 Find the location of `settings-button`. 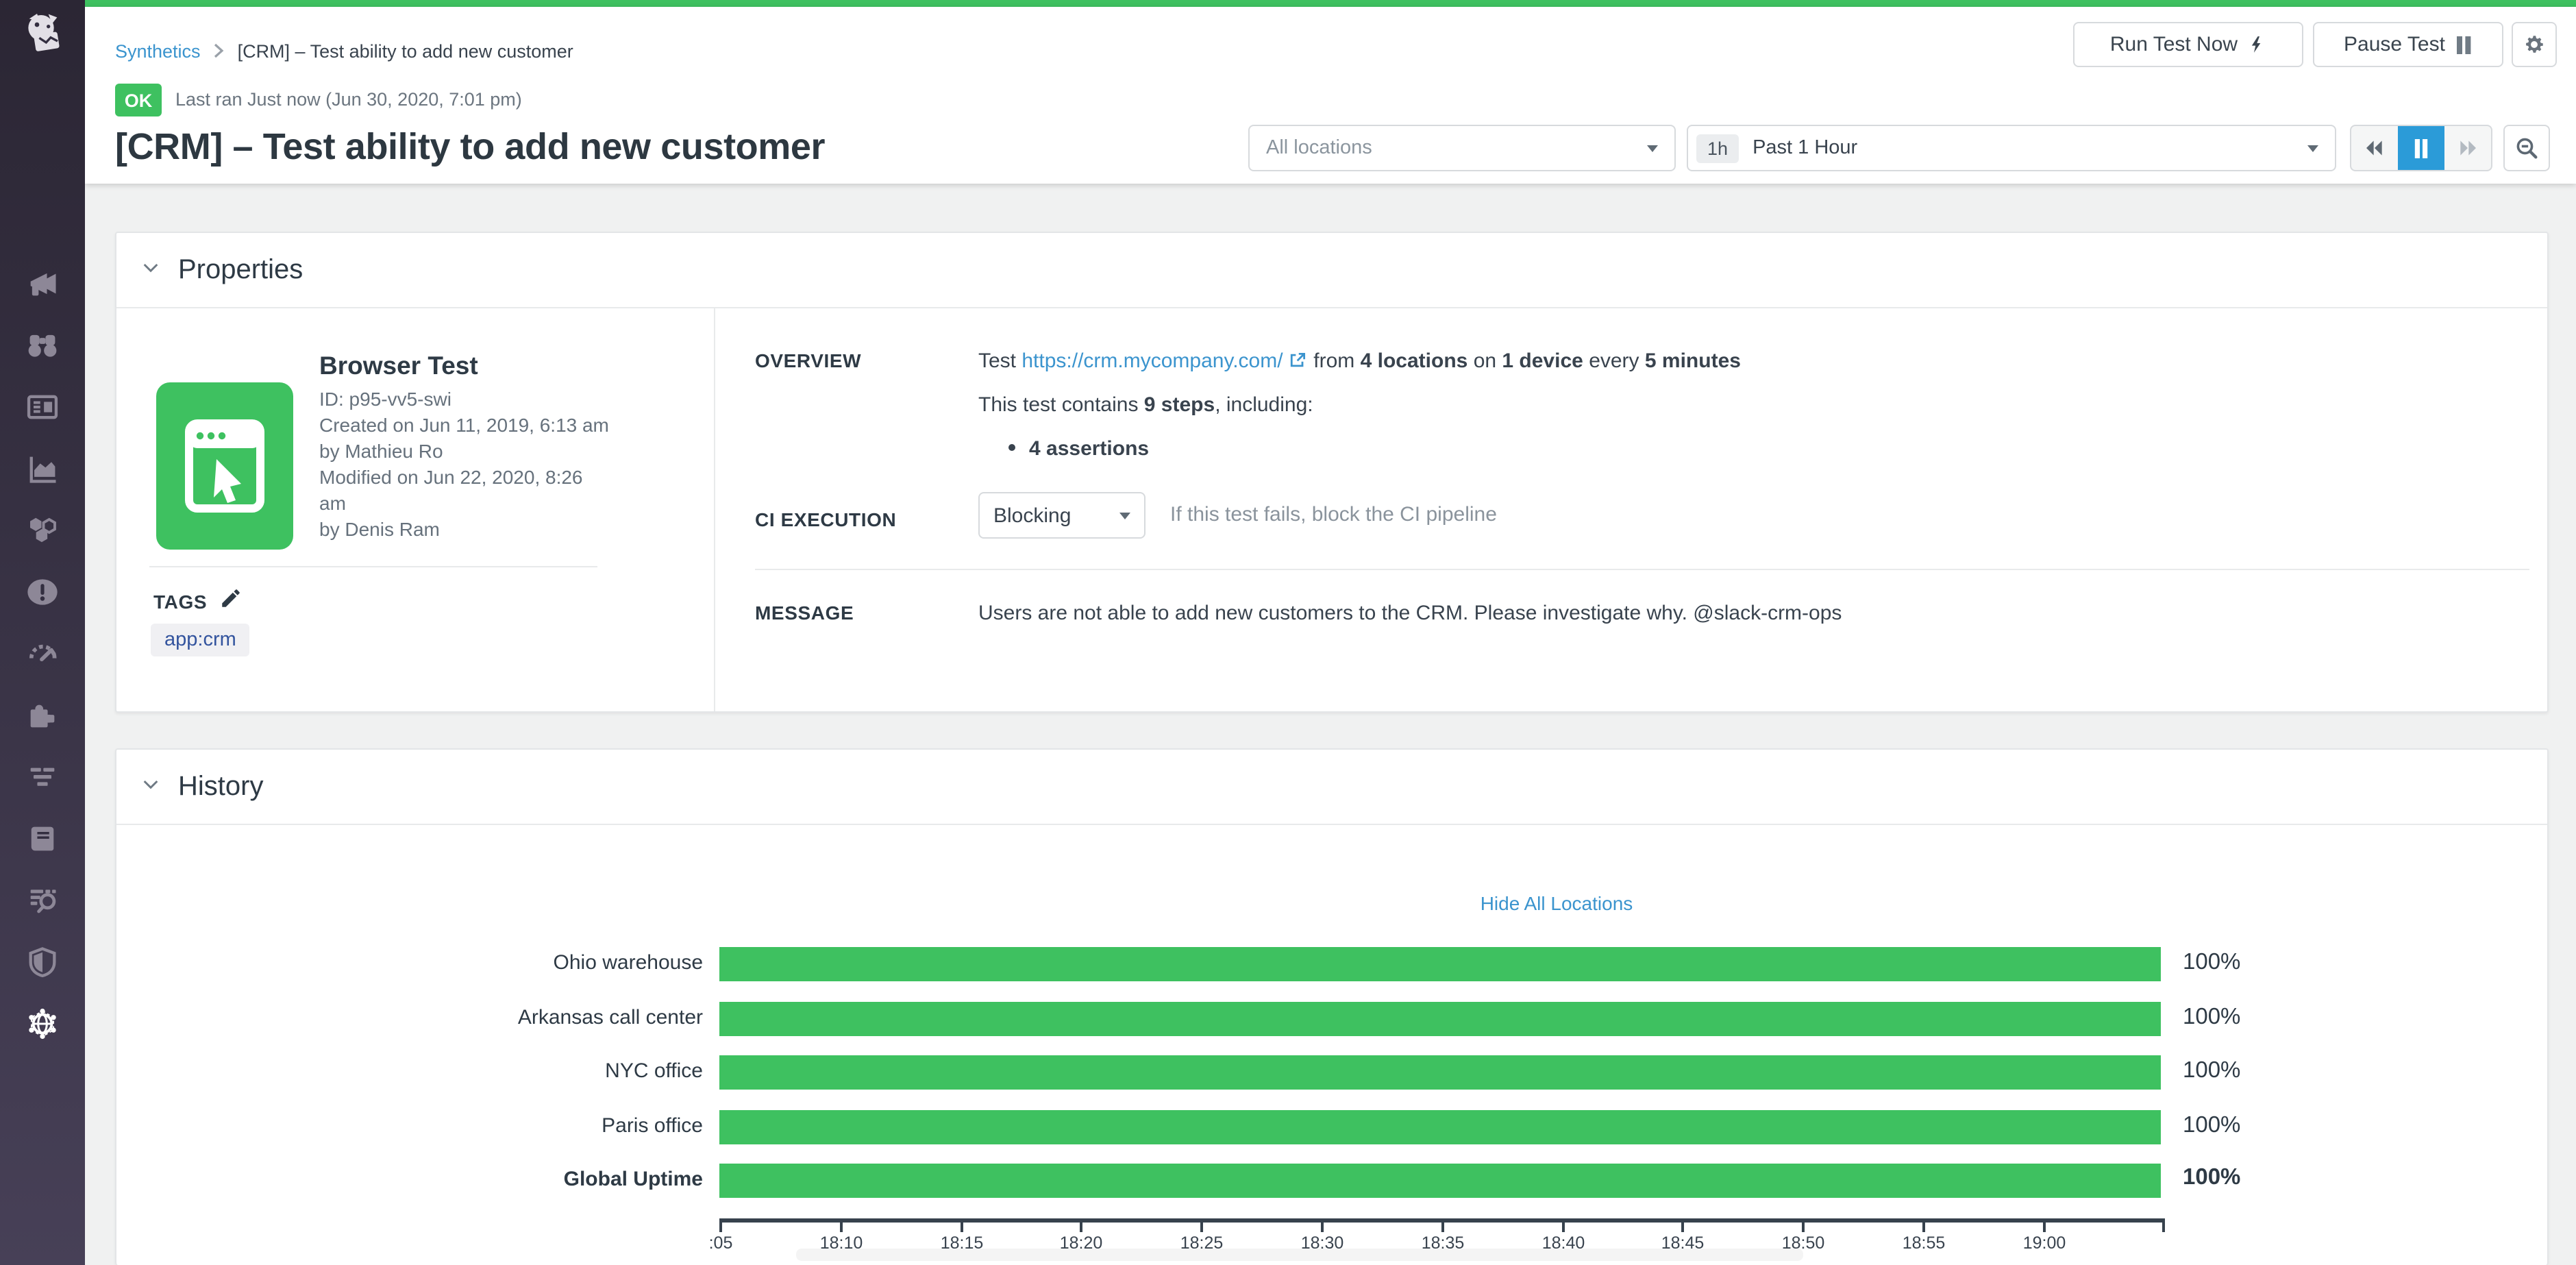

settings-button is located at coordinates (2534, 44).